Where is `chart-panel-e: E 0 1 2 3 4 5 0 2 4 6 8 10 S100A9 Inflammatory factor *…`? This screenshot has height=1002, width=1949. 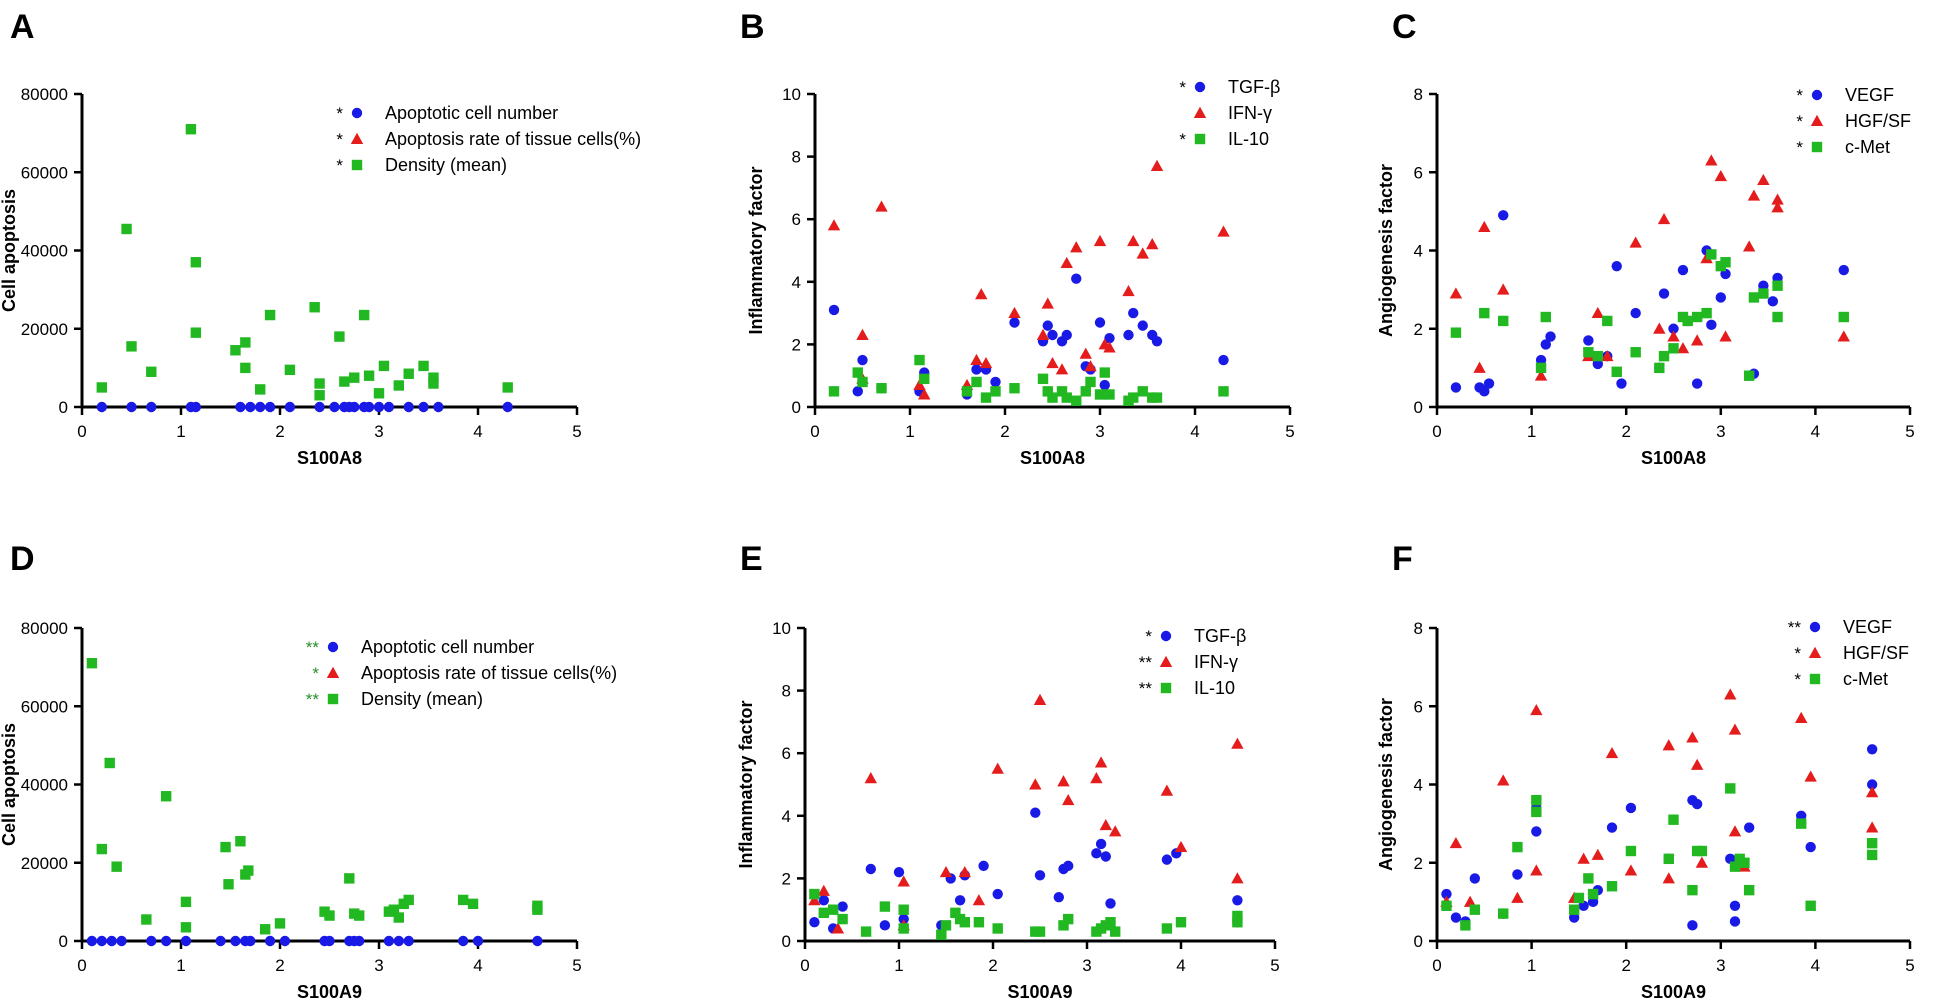
chart-panel-e: E 0 1 2 3 4 5 0 2 4 6 8 10 S100A9 Inflammatory factor *… is located at coordinates (1008, 771).